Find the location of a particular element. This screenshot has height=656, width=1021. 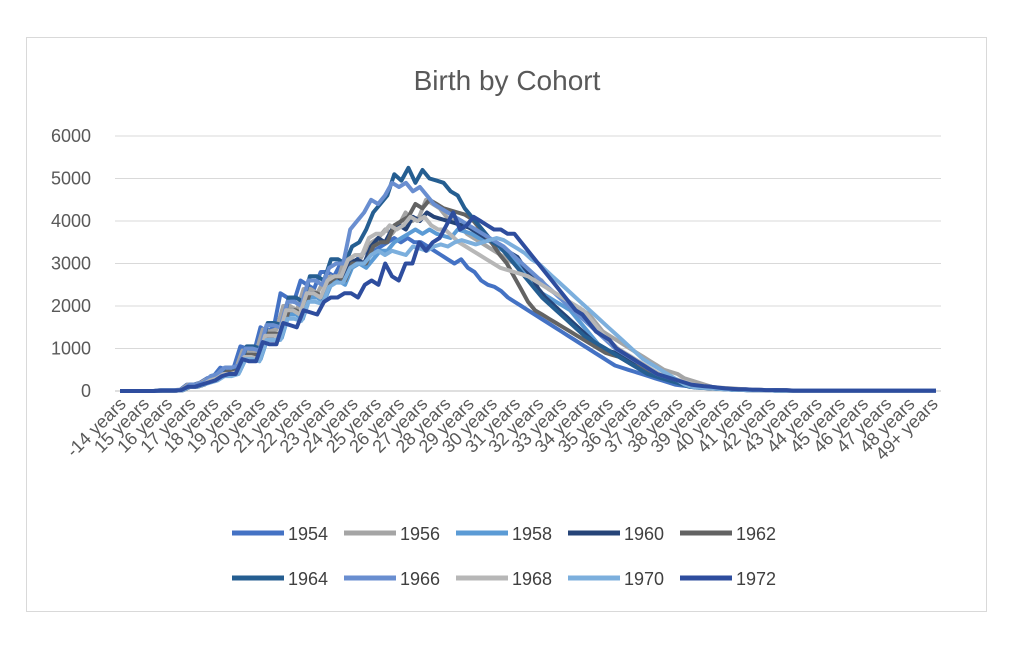

y-tick-label: 0 is located at coordinates (86, 391).